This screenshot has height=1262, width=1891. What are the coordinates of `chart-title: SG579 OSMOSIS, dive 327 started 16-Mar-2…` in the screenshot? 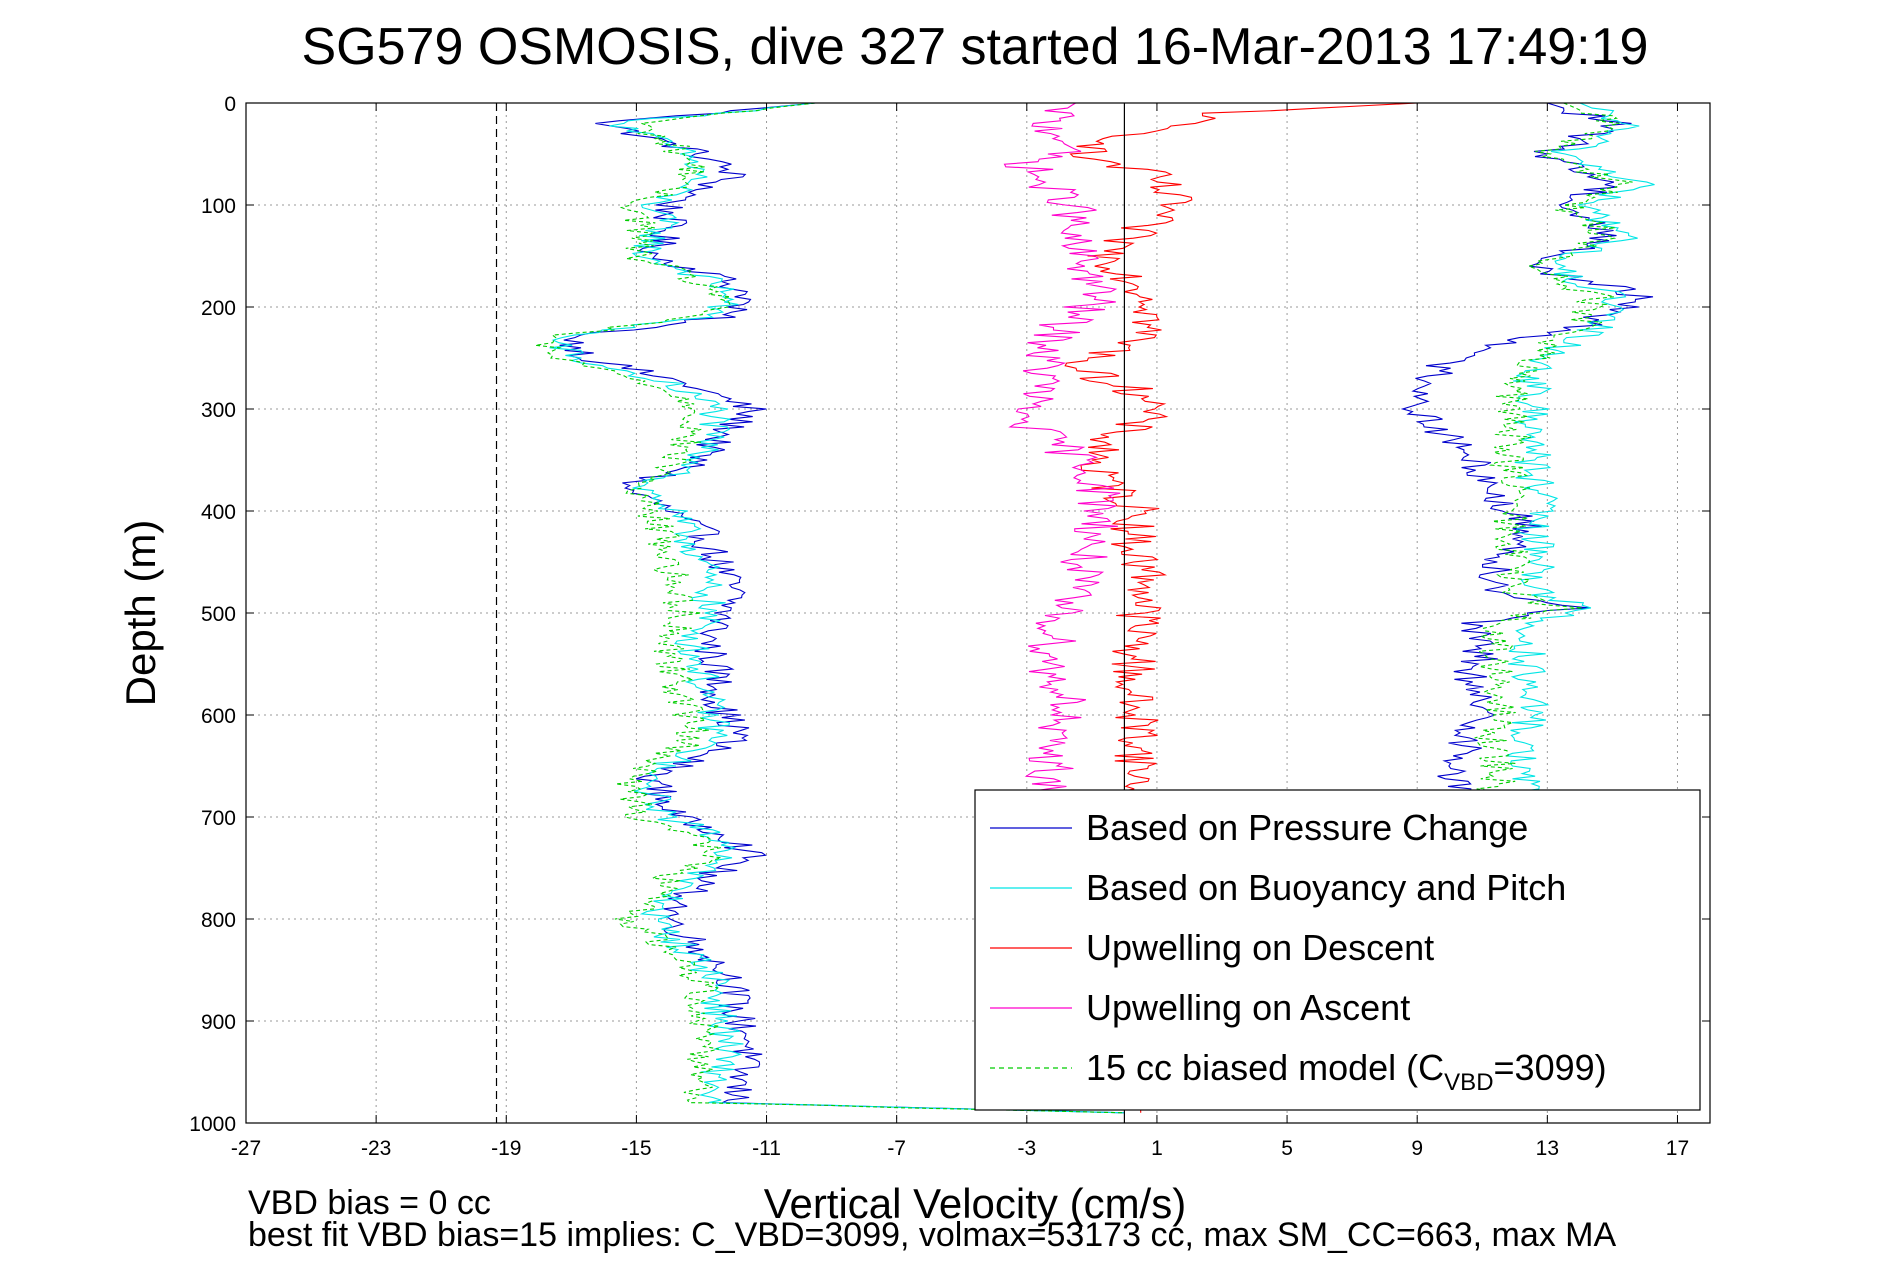 It's located at (975, 47).